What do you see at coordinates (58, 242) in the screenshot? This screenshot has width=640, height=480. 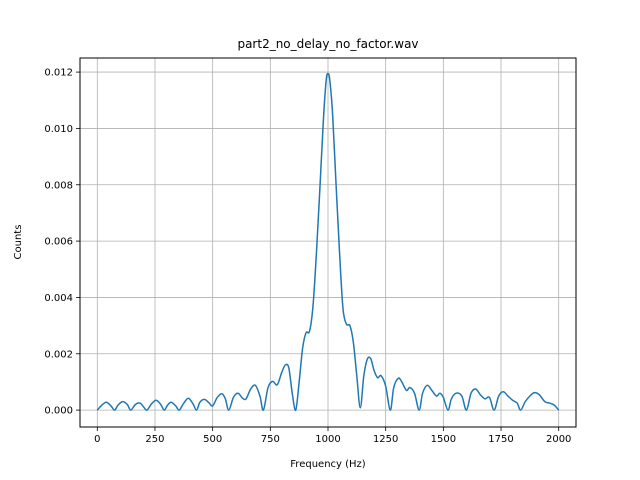 I see `y-tick-label: 0.006` at bounding box center [58, 242].